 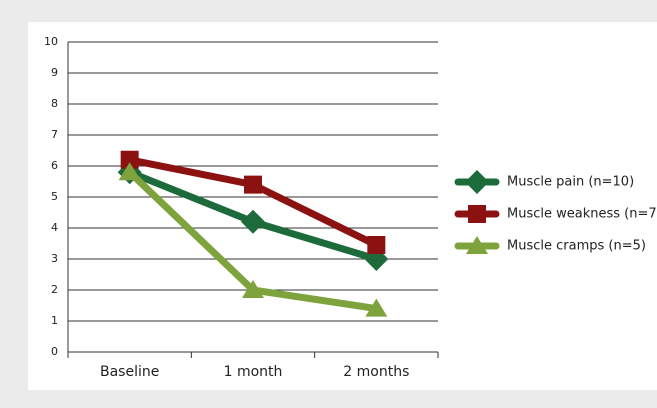 I want to click on legend-label: Muscle weakness (n=7), so click(x=582, y=214).